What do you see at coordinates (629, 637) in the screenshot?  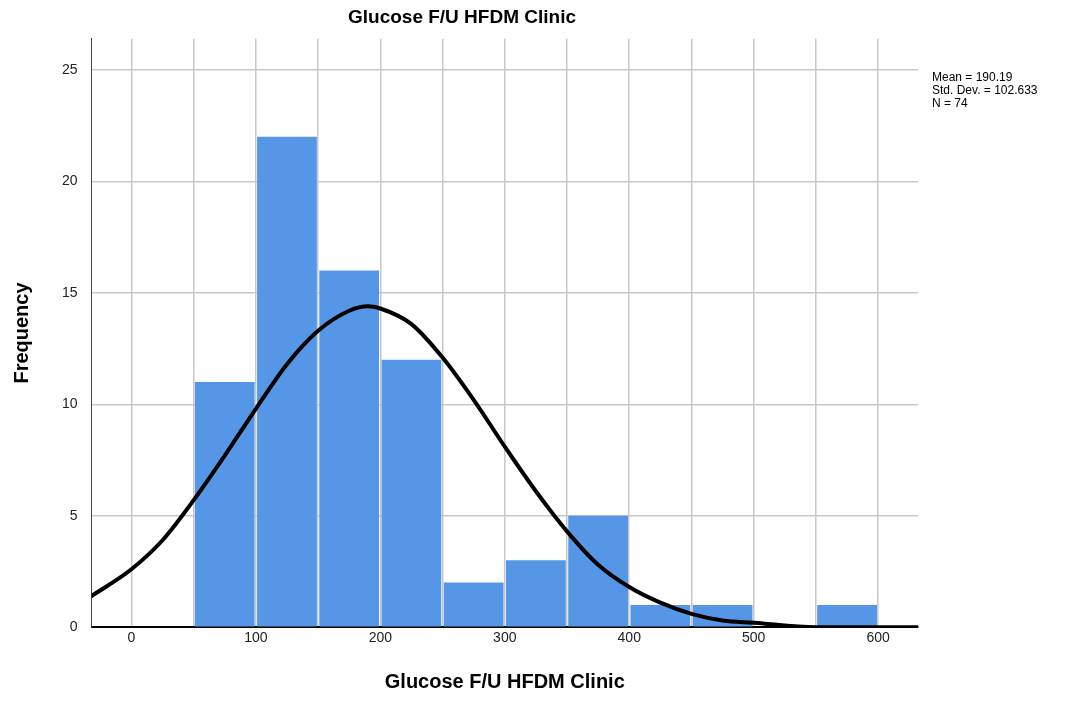 I see `x-tick-label: 400` at bounding box center [629, 637].